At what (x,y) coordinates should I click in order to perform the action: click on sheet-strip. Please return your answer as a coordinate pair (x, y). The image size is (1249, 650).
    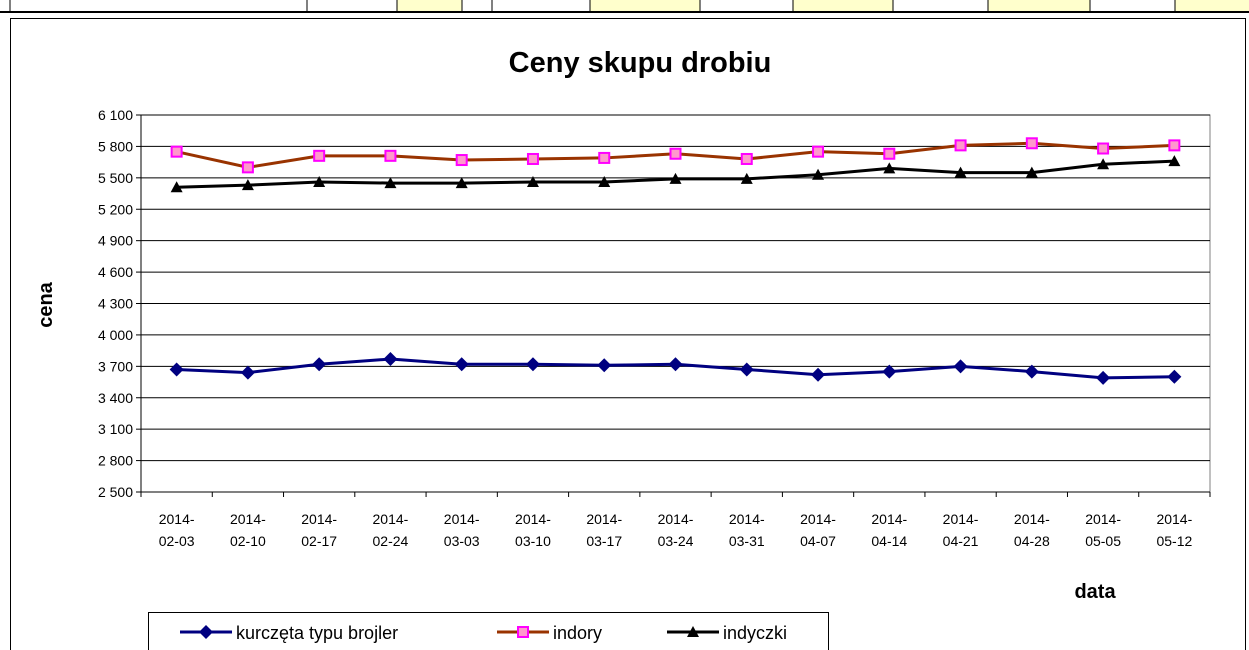
    Looking at the image, I should click on (624, 6).